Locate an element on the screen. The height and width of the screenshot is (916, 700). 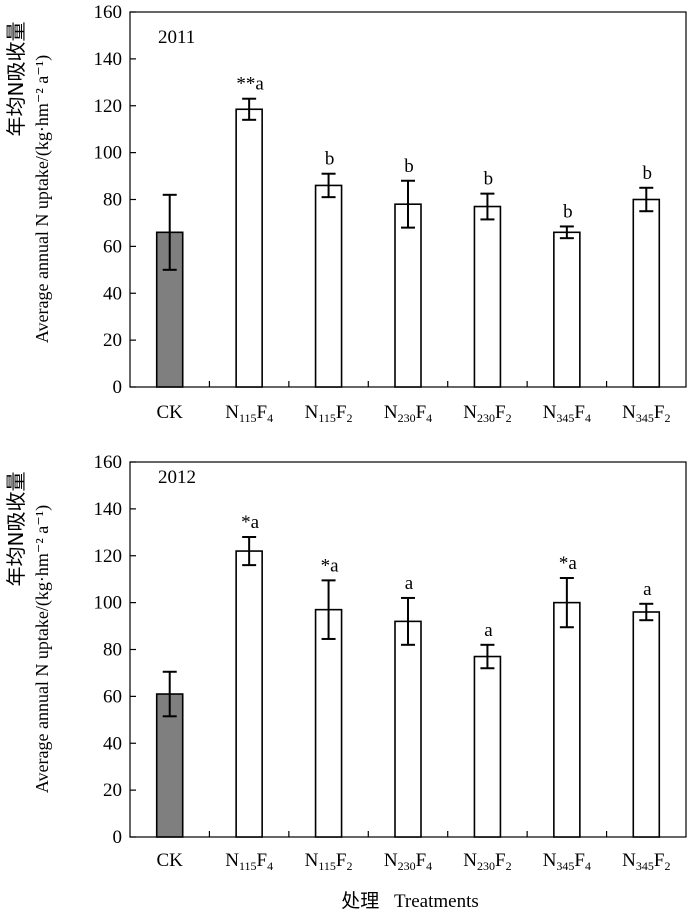
panel-title: 2011 is located at coordinates (176, 37).